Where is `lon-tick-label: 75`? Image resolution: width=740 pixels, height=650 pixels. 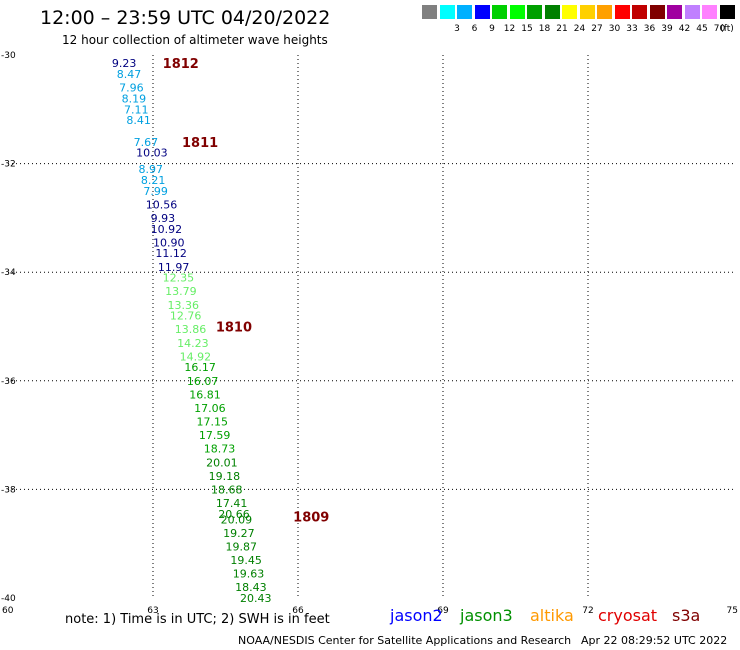
lon-tick-label: 75 is located at coordinates (732, 611).